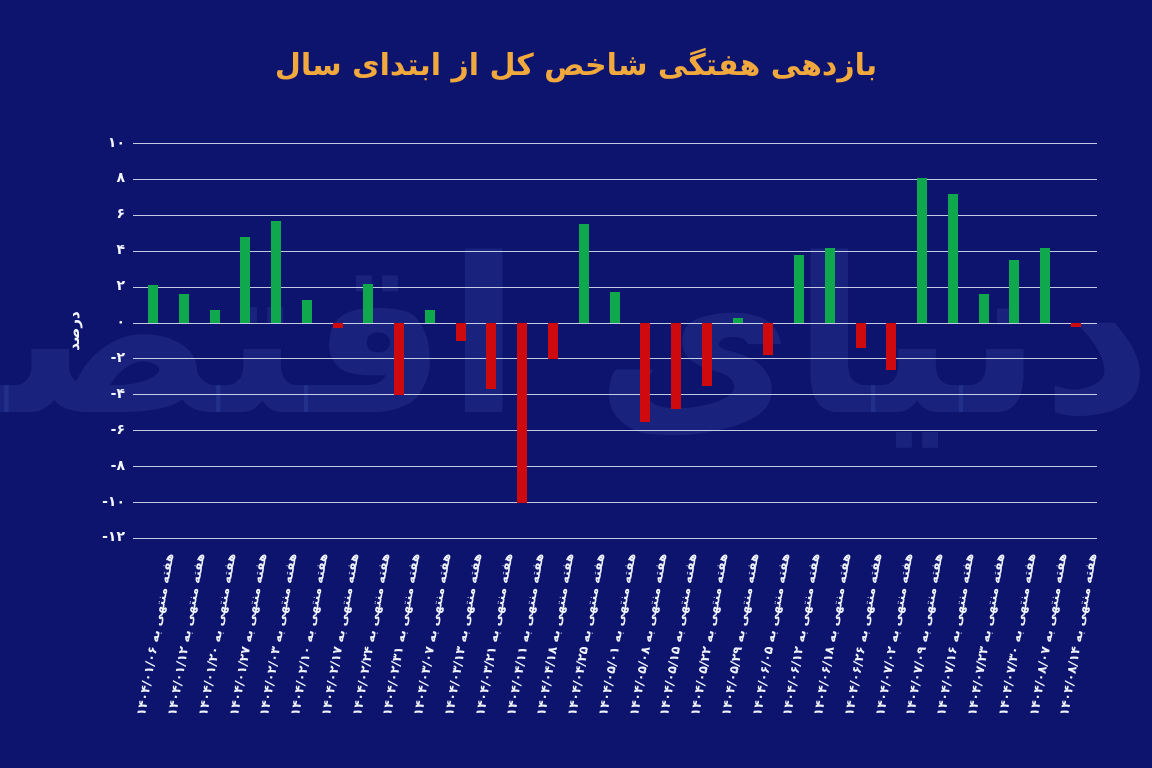 Image resolution: width=1152 pixels, height=768 pixels. Describe the element at coordinates (120, 322) in the screenshot. I see `y-tick-label: ۰` at that location.